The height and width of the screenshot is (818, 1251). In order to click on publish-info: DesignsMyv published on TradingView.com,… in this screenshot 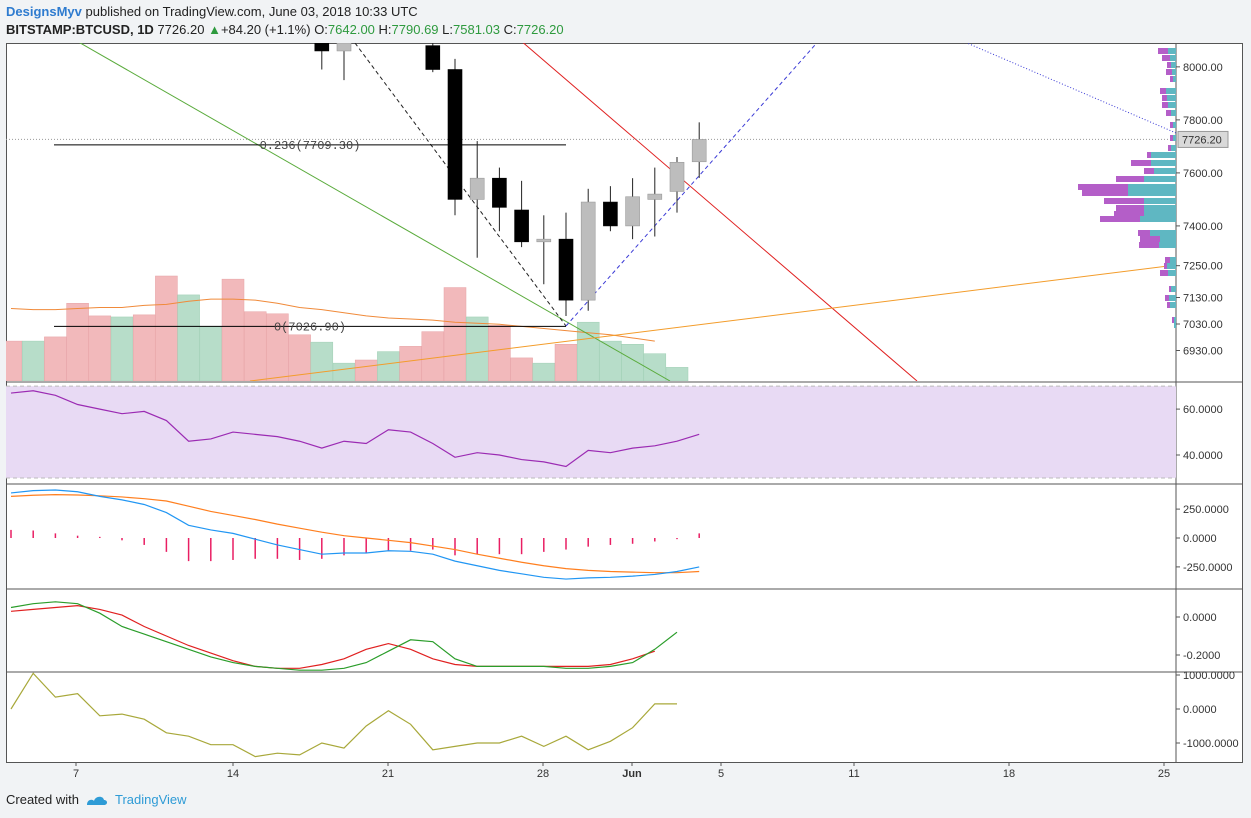, I will do `click(212, 11)`.